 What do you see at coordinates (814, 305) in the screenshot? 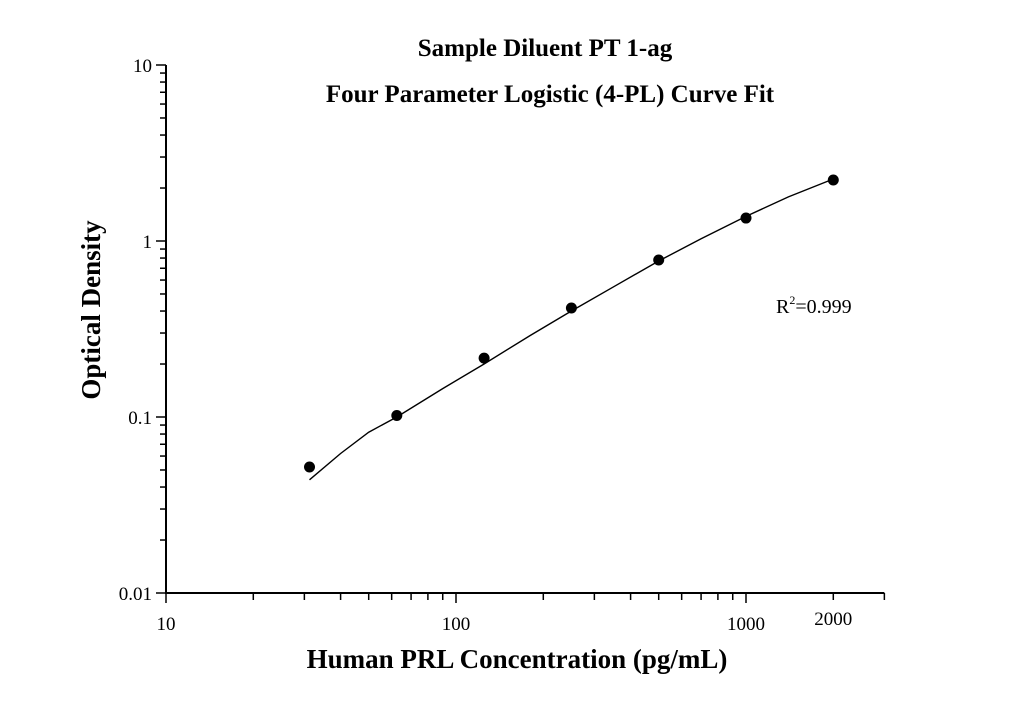
I see `r-squared-annotation: R2=0.999` at bounding box center [814, 305].